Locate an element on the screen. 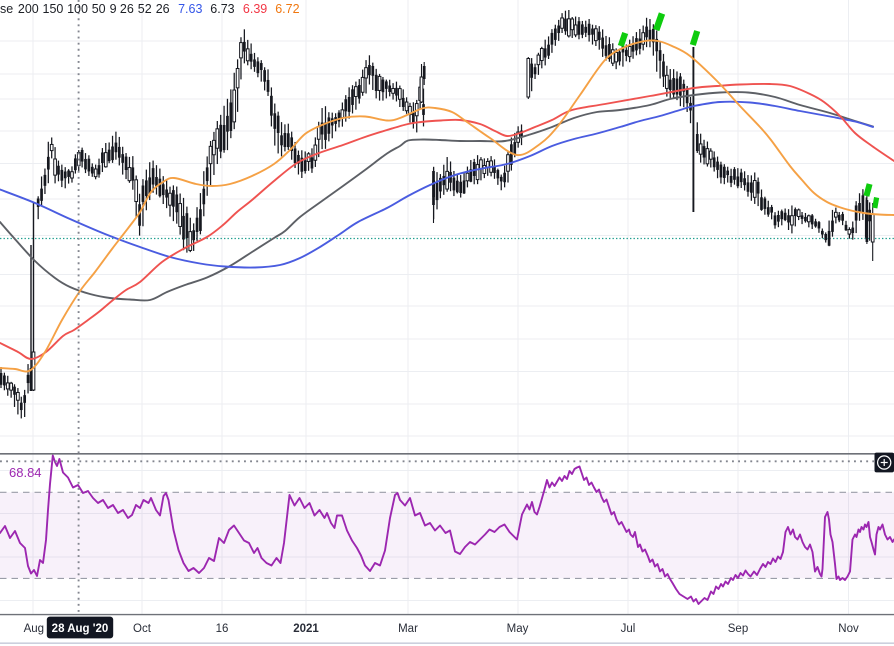 Image resolution: width=894 pixels, height=646 pixels. svg-text: 52 is located at coordinates (145, 9).